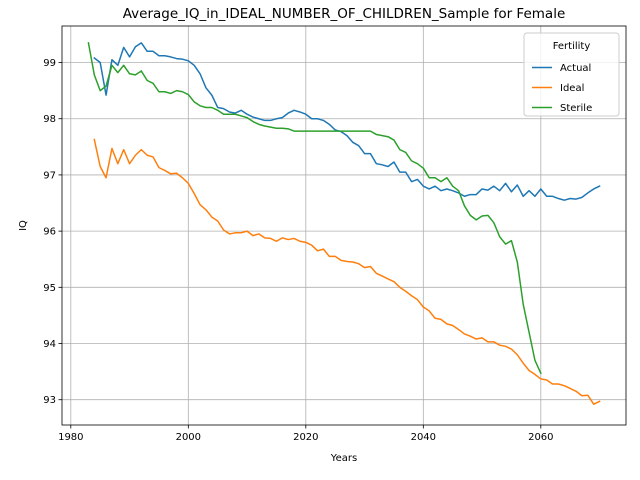 This screenshot has height=480, width=640. I want to click on x-axis-label: Years, so click(343, 458).